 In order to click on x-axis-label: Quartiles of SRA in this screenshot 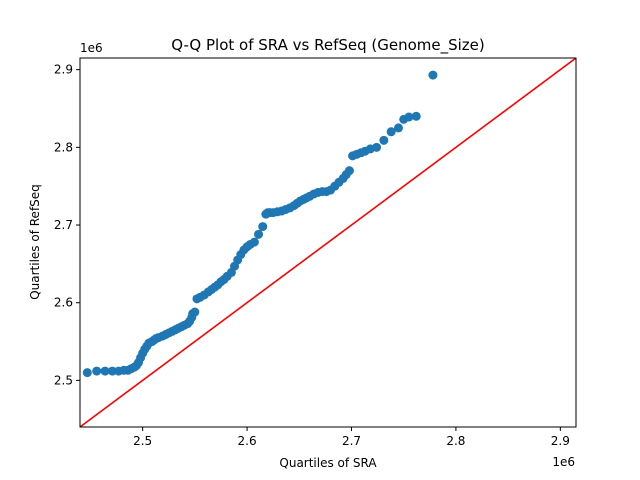, I will do `click(328, 463)`.